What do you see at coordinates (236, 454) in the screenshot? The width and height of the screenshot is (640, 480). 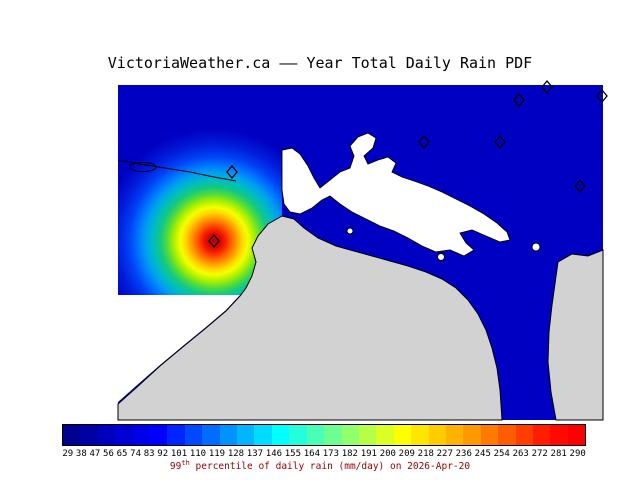 I see `colorbar-tick-label: 128` at bounding box center [236, 454].